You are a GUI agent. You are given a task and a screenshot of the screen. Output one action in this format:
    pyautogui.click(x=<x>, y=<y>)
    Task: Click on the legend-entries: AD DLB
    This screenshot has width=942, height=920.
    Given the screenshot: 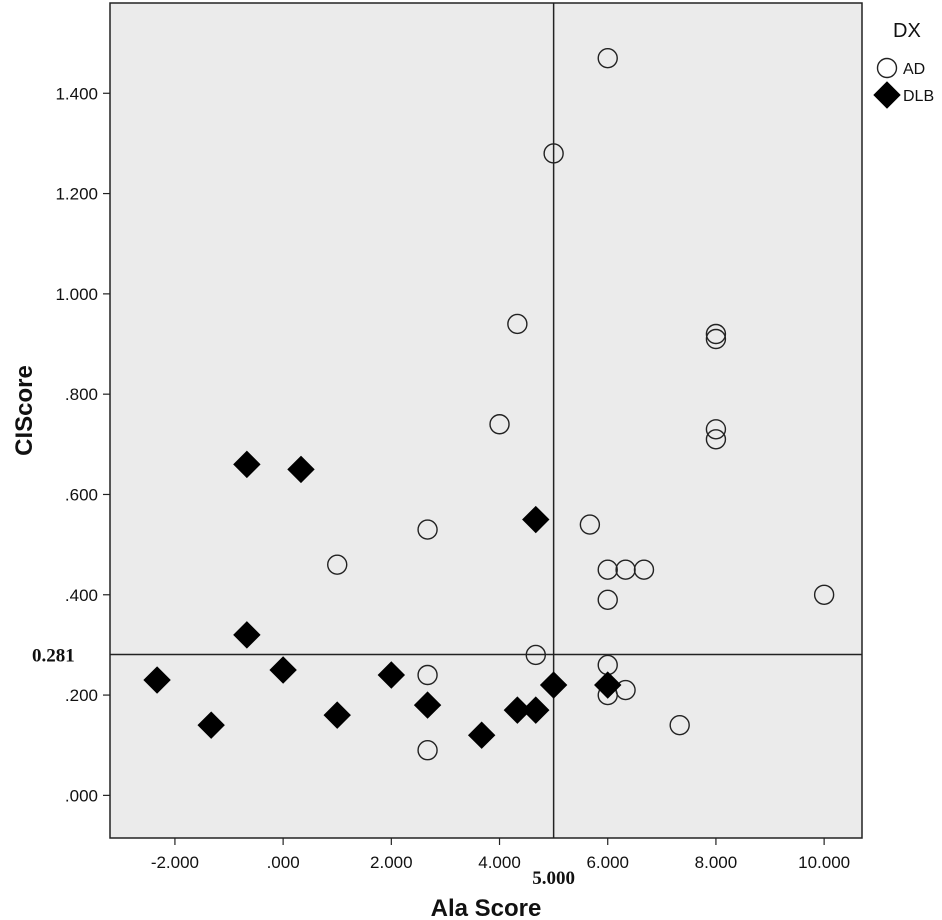 What is the action you would take?
    pyautogui.click(x=903, y=83)
    